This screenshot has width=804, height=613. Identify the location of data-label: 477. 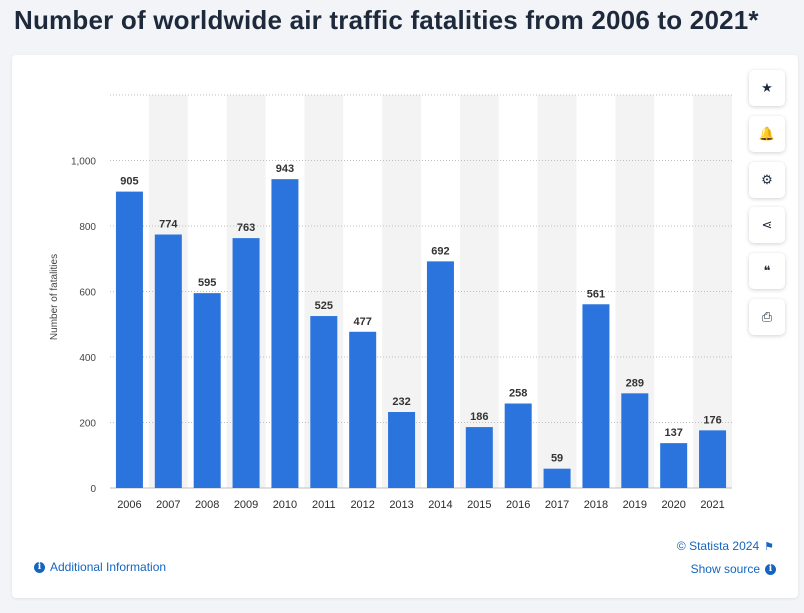
(363, 322).